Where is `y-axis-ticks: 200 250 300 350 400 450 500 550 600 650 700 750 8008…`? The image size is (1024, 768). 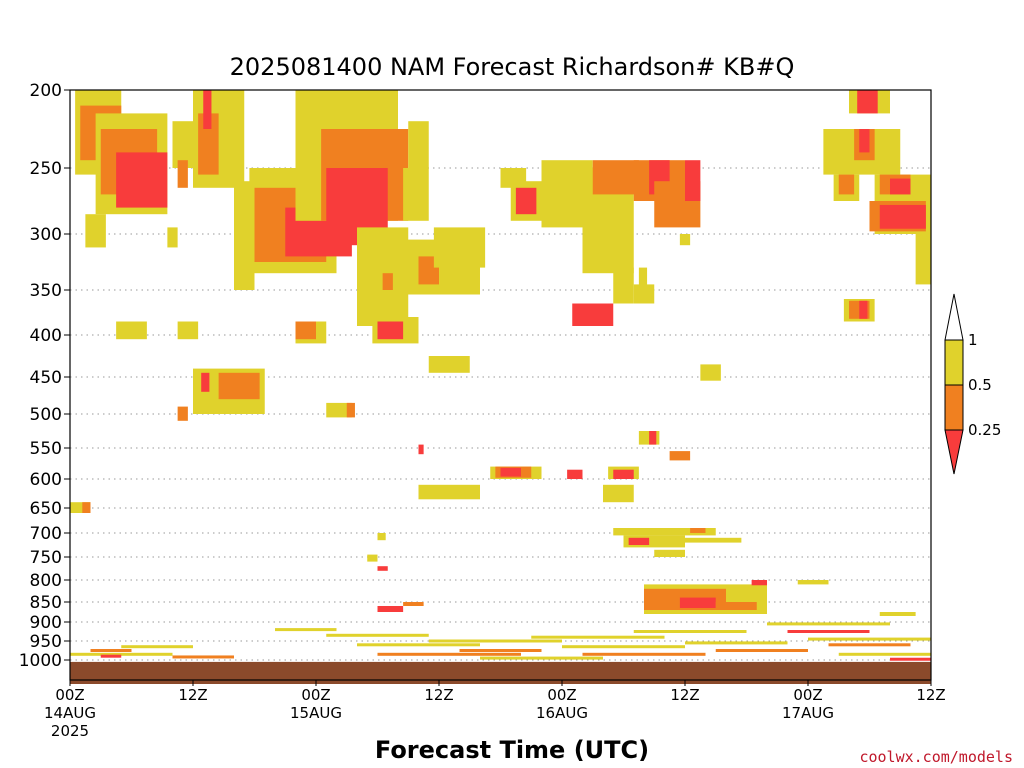
y-axis-ticks: 200 250 300 350 400 450 500 550 600 650 700 750 8008… is located at coordinates (44, 376).